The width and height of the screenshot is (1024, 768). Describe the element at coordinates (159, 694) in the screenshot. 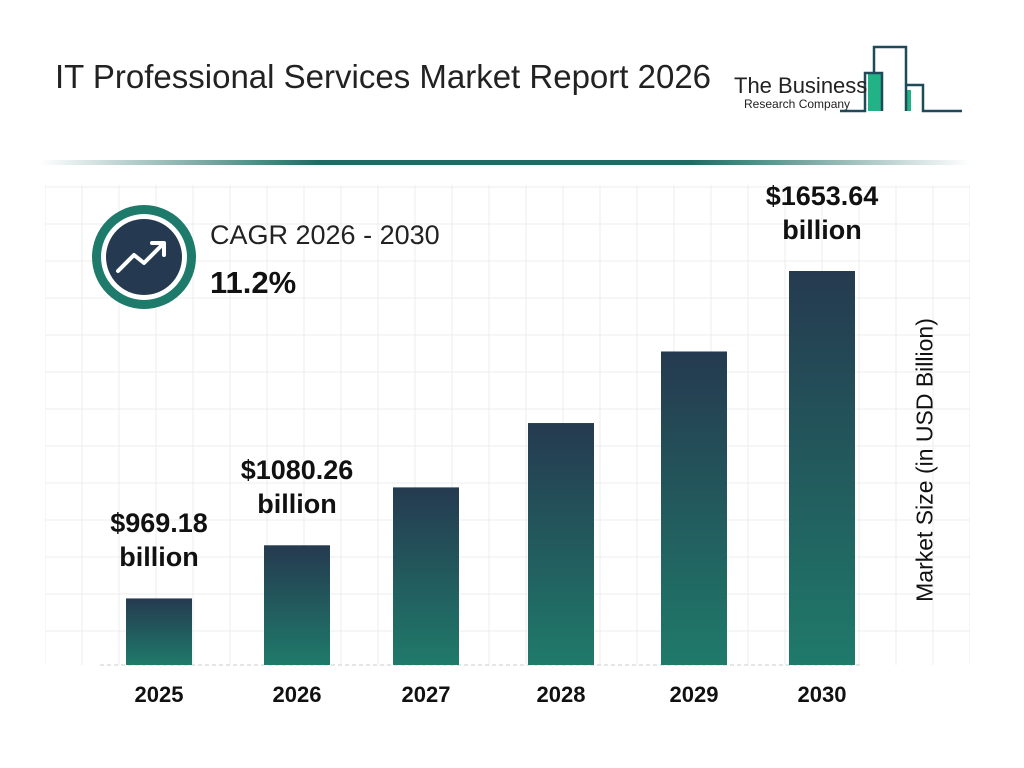

I see `x-tick-label: 2025` at that location.